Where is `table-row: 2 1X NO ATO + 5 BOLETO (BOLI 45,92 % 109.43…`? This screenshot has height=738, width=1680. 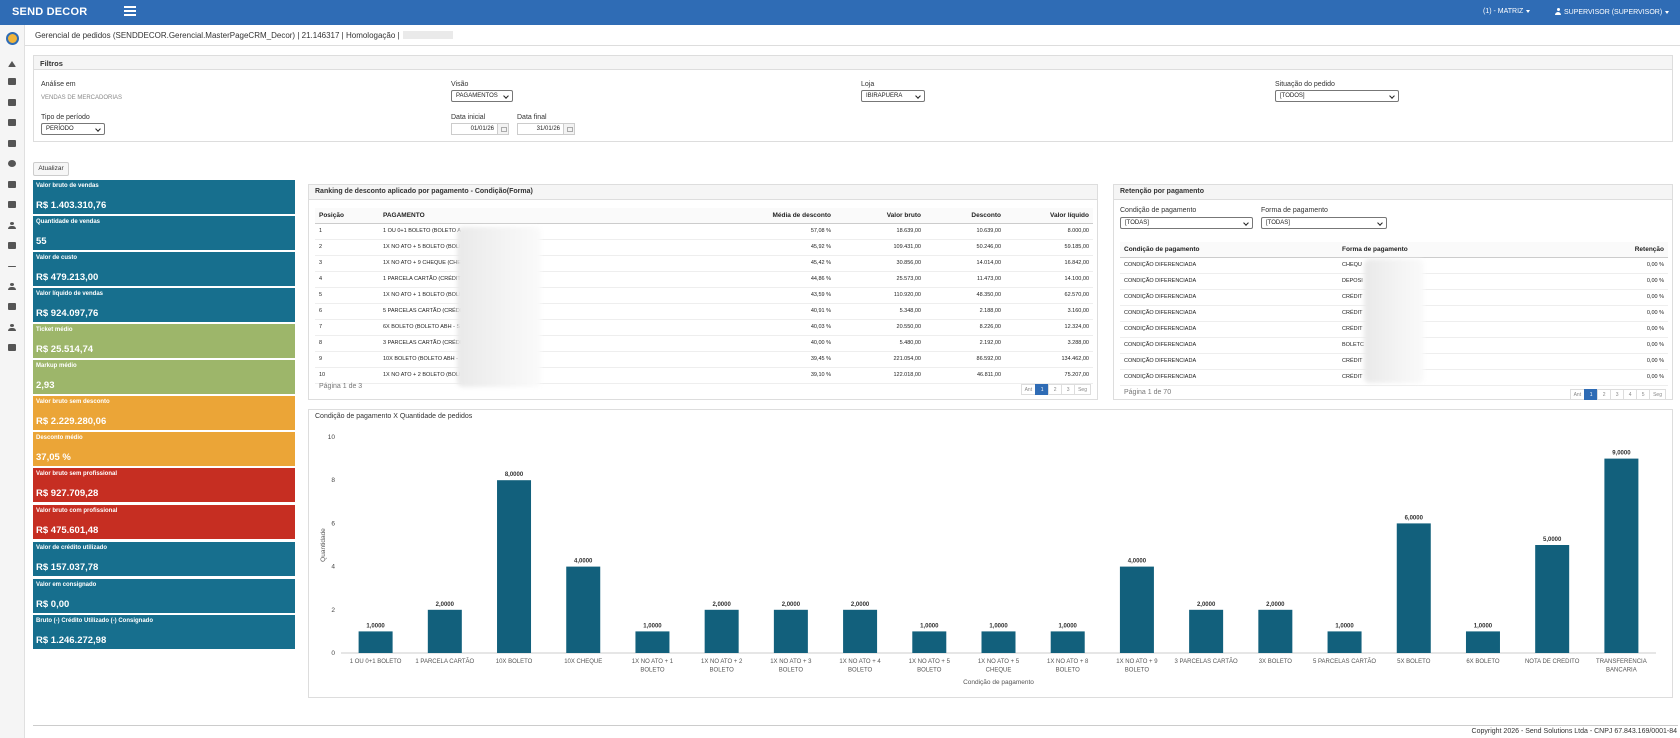
table-row: 2 1X NO ATO + 5 BOLETO (BOLI 45,92 % 109.43… is located at coordinates (704, 247).